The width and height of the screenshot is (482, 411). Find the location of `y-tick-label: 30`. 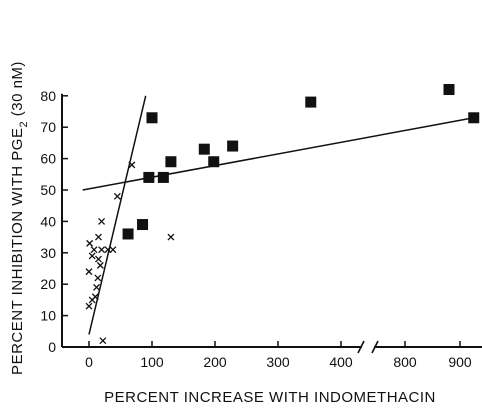

y-tick-label: 30 is located at coordinates (48, 253).